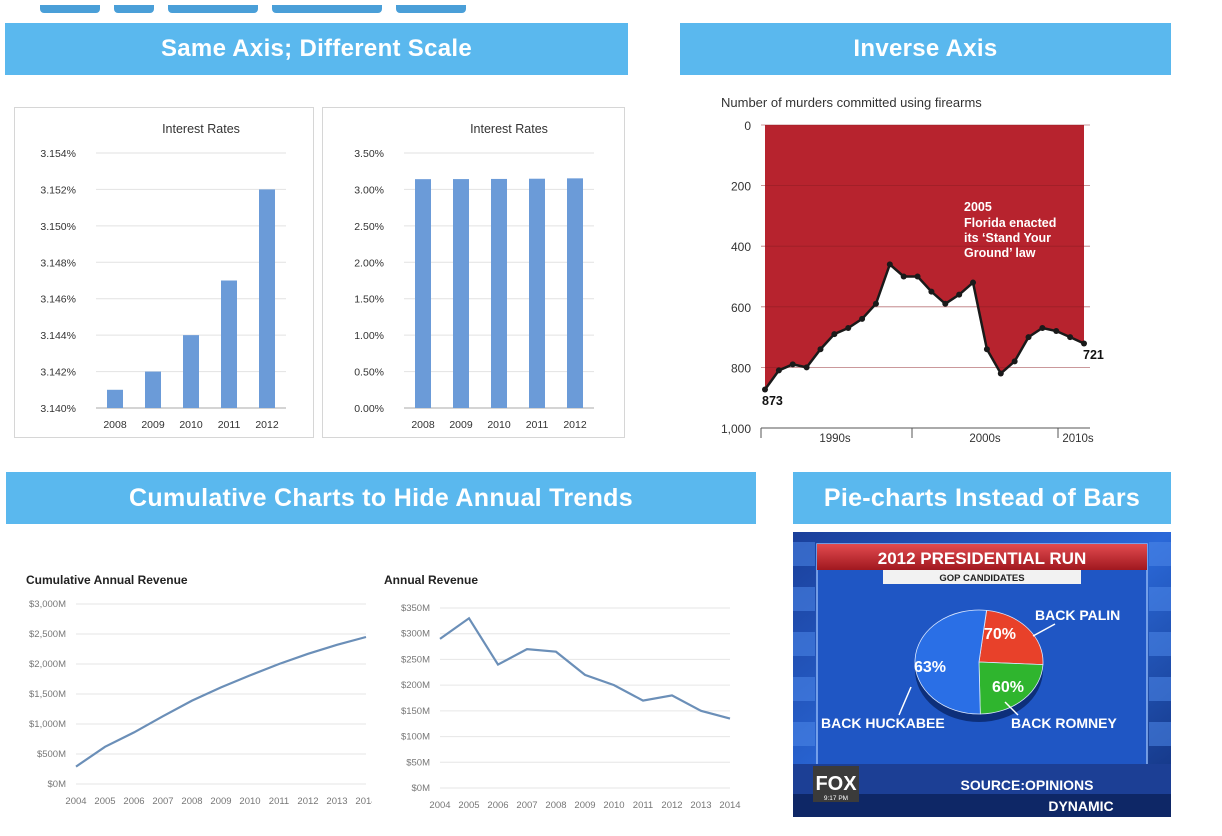 Image resolution: width=1222 pixels, height=836 pixels. Describe the element at coordinates (381, 498) in the screenshot. I see `banner-cumulative: Cumulative Charts to Hide Annual Trends` at that location.